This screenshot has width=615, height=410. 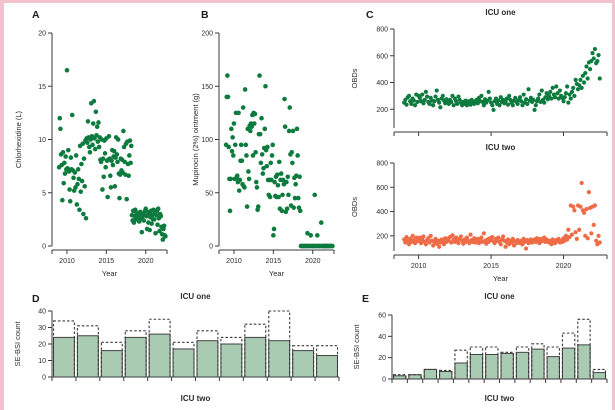 What do you see at coordinates (419, 266) in the screenshot?
I see `x-tick-label: 2010` at bounding box center [419, 266].